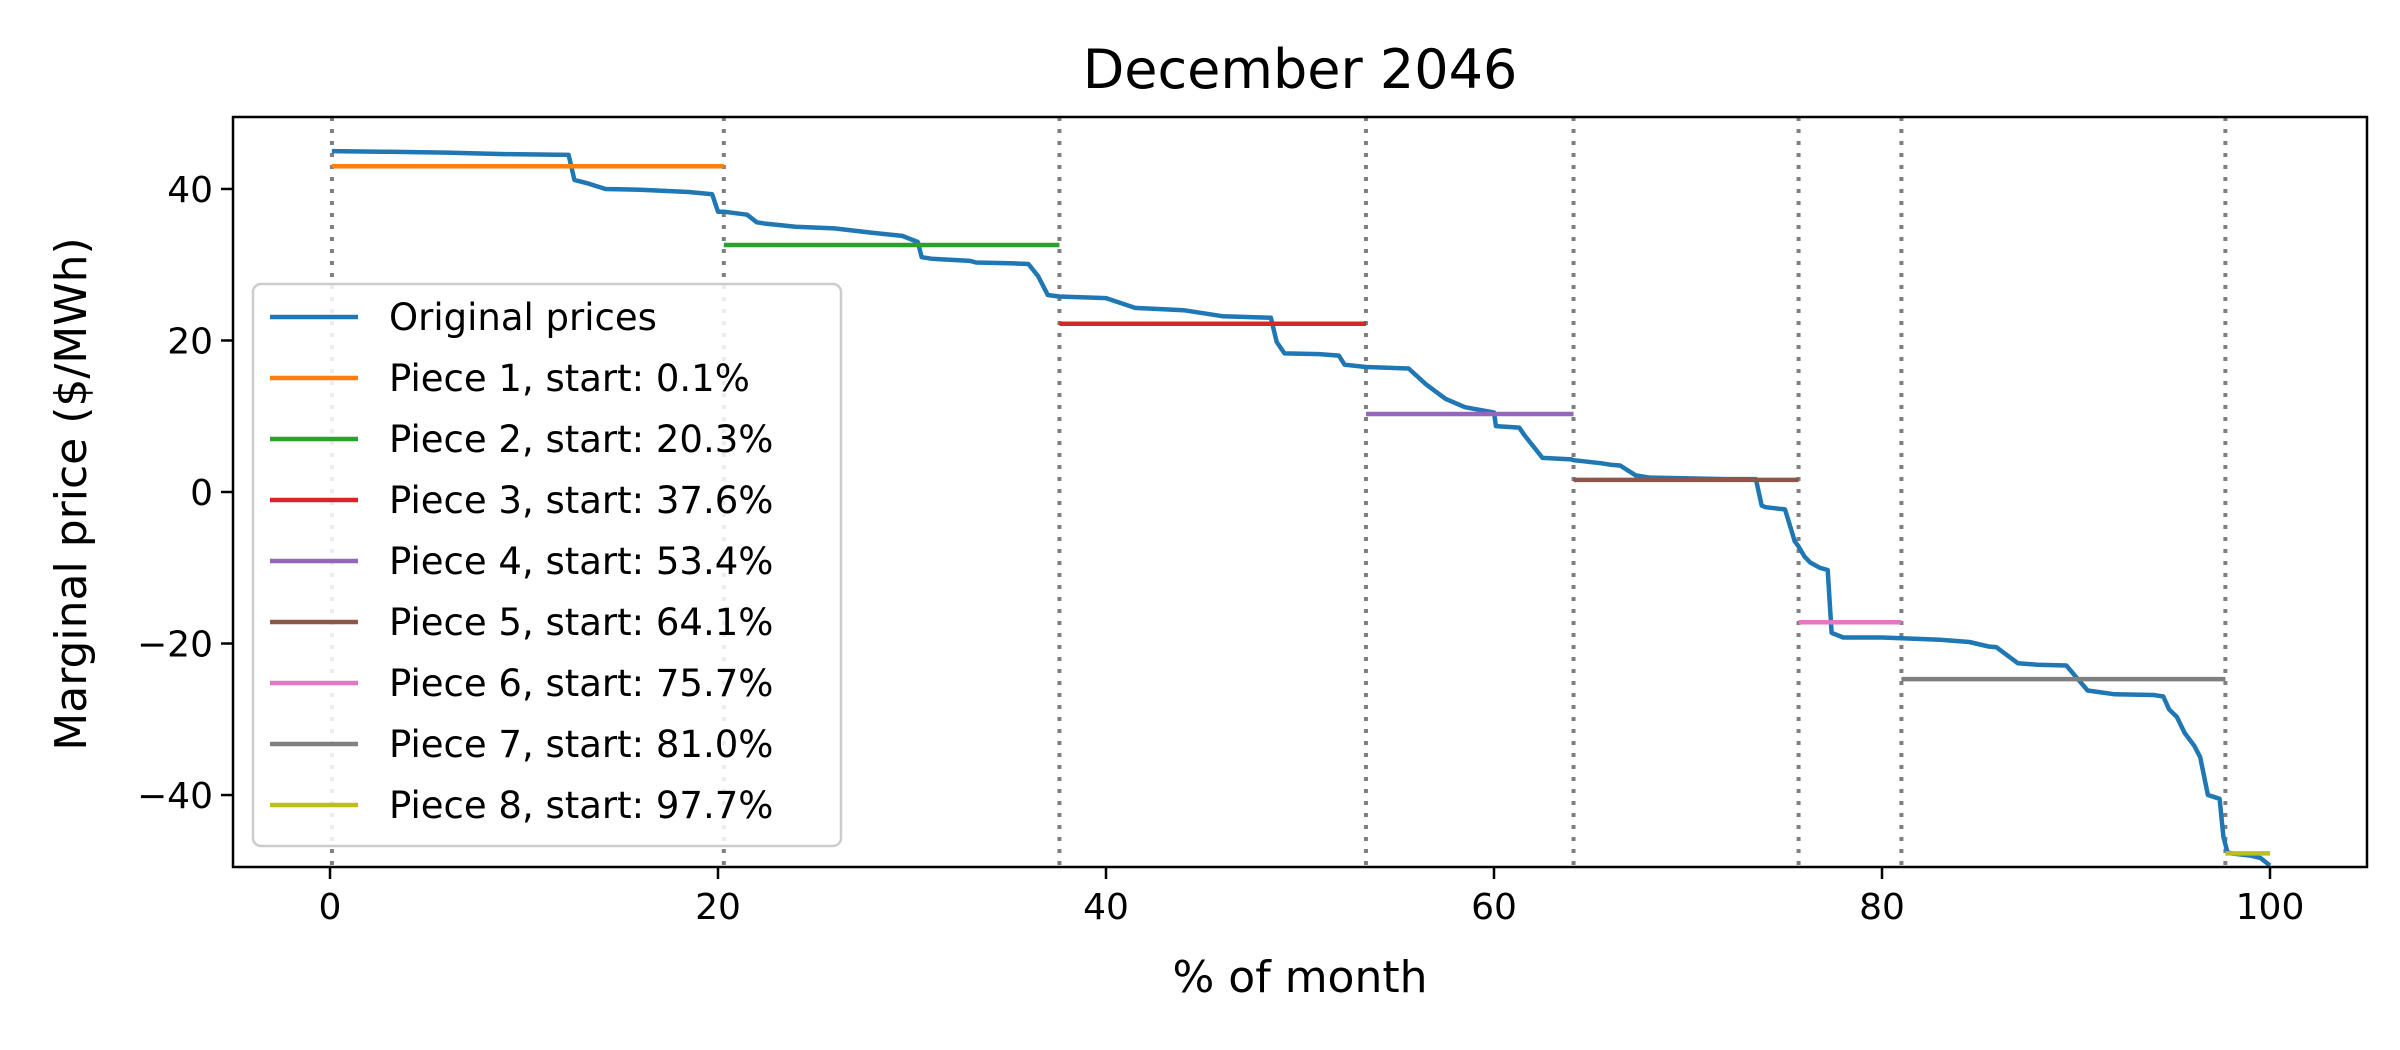  What do you see at coordinates (581, 744) in the screenshot?
I see `legend-label: Piece 7, start: 81.0%` at bounding box center [581, 744].